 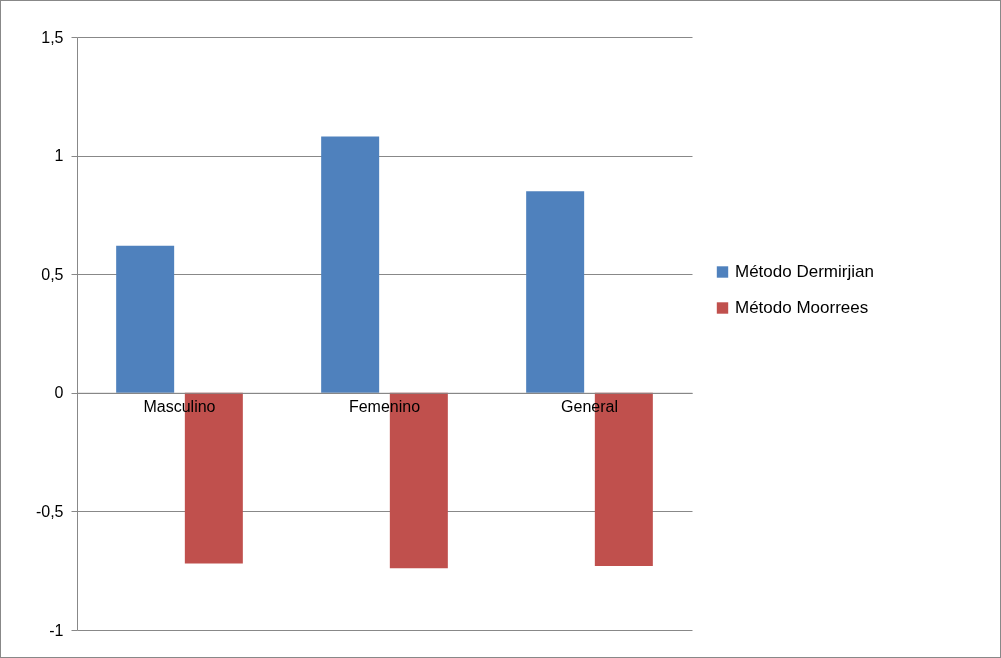 I want to click on y-tick-label: 0,5, so click(x=52, y=274).